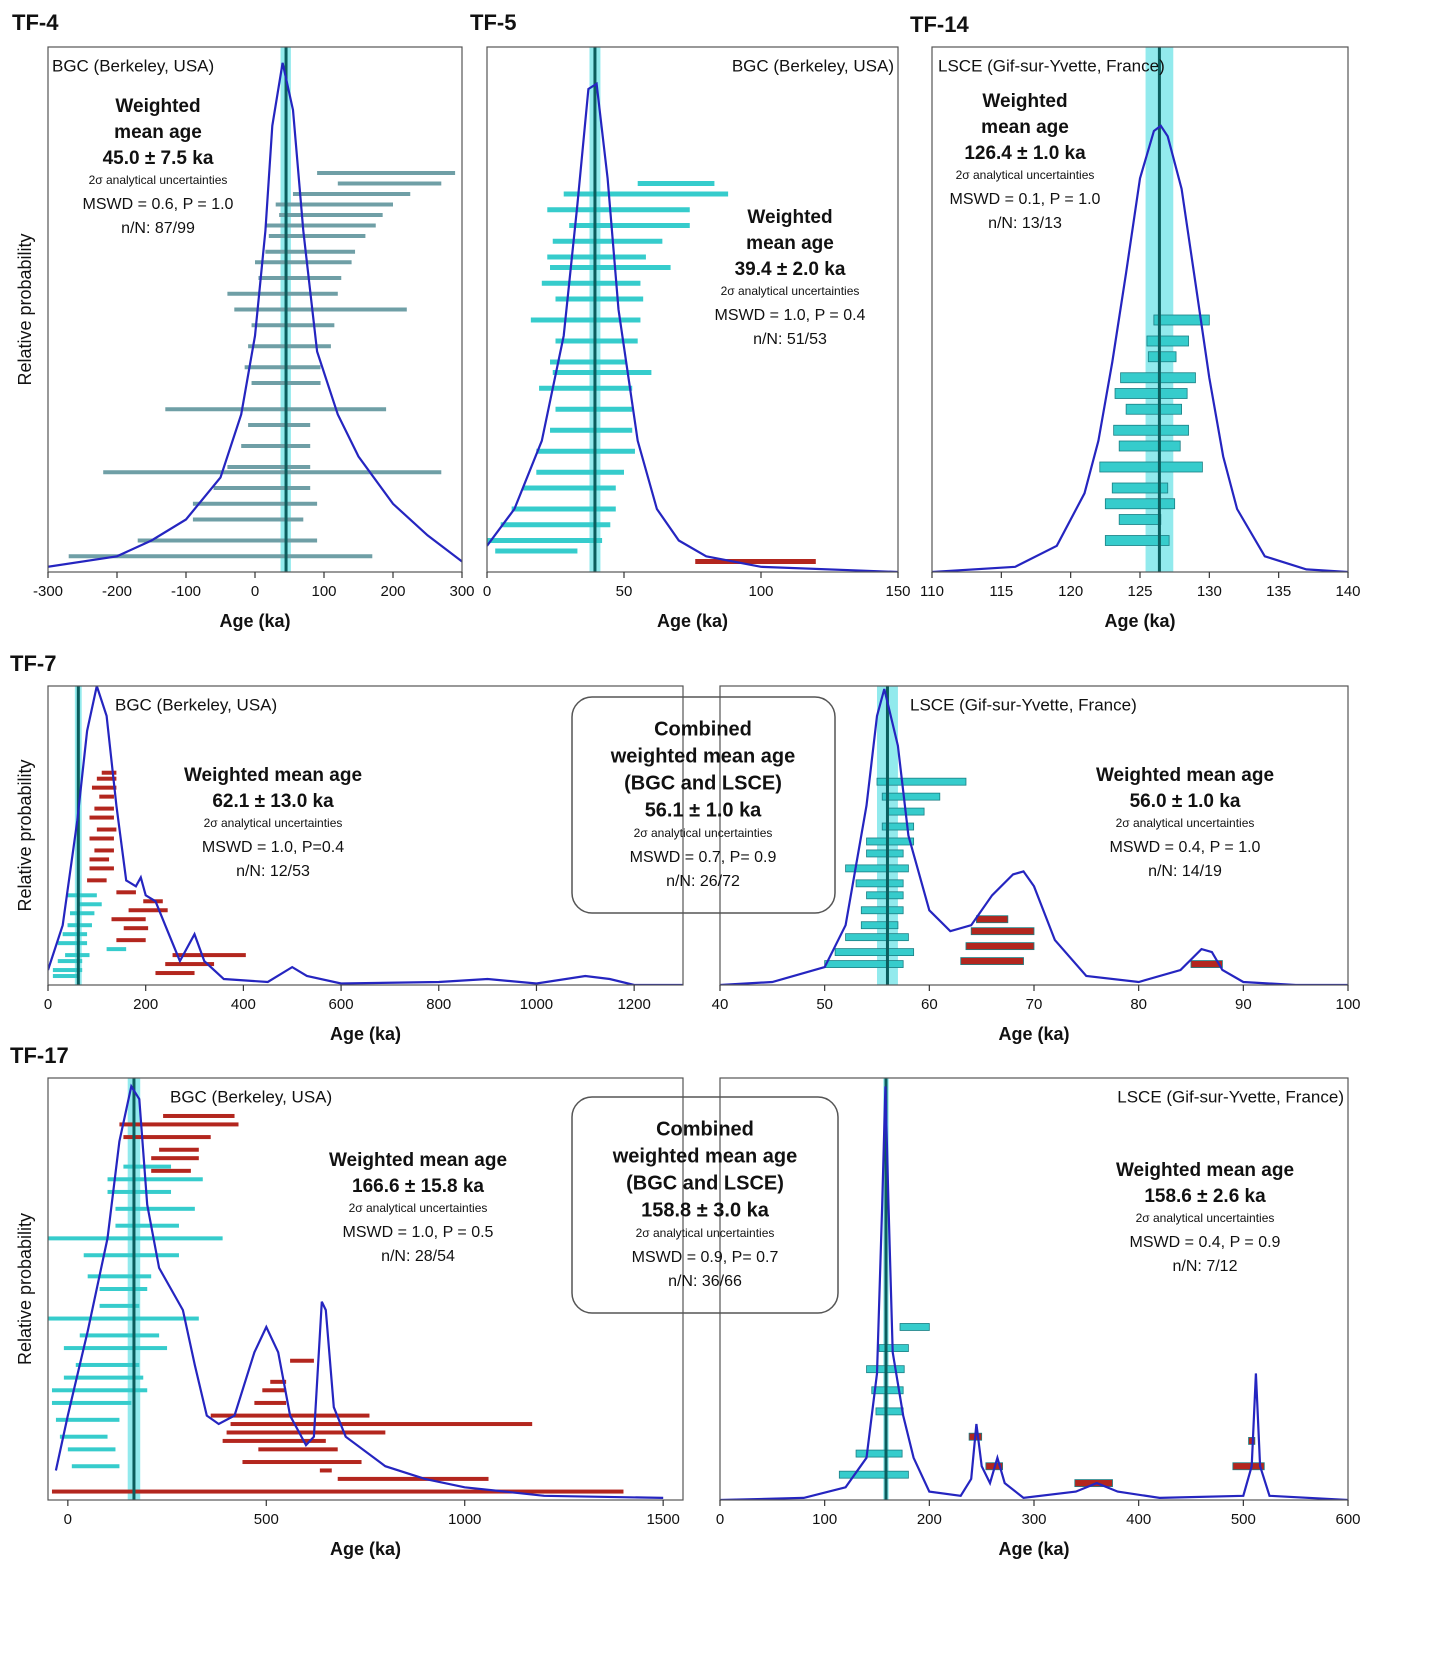 The image size is (1447, 1663). I want to click on x-tick-label: 110, so click(932, 591).